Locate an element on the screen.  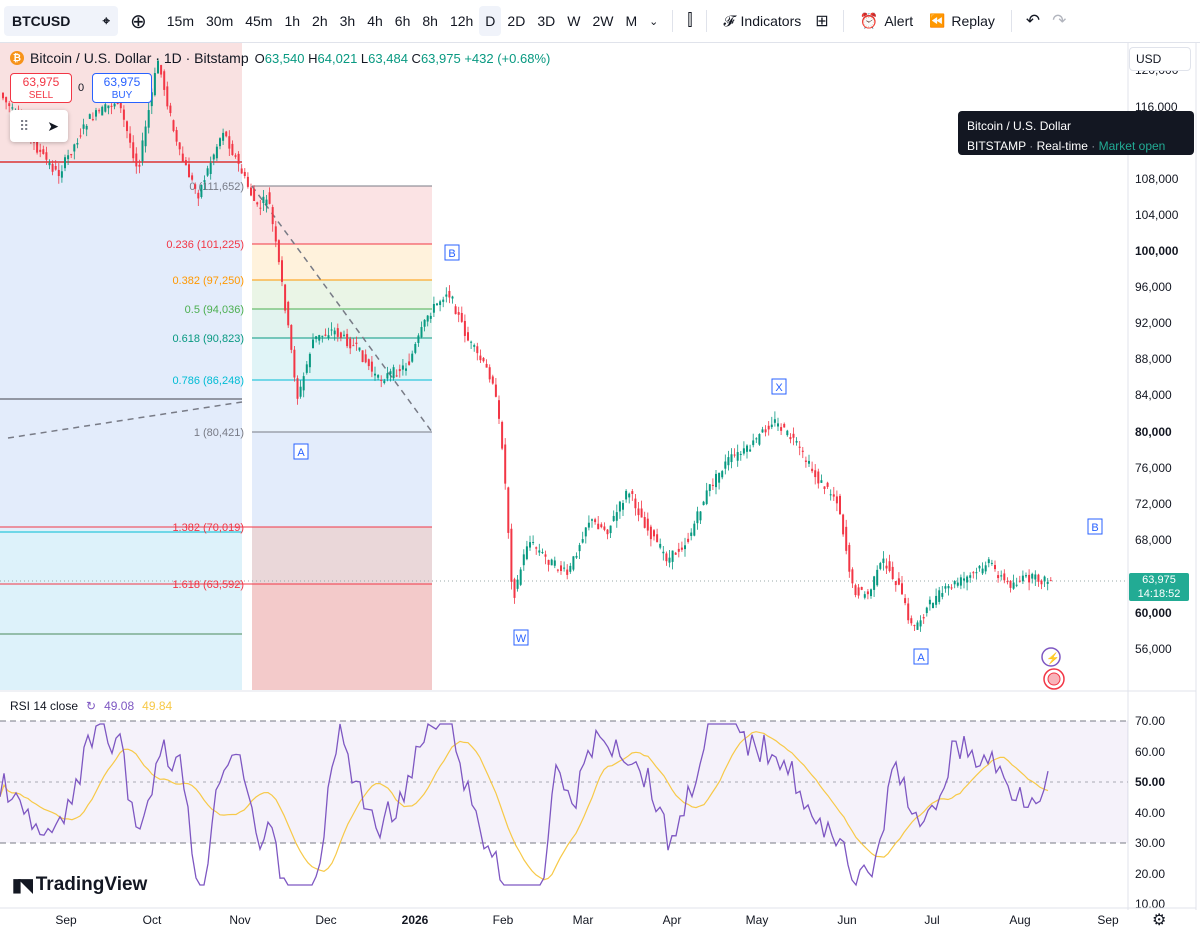
wave-label: A is located at coordinates (921, 658).